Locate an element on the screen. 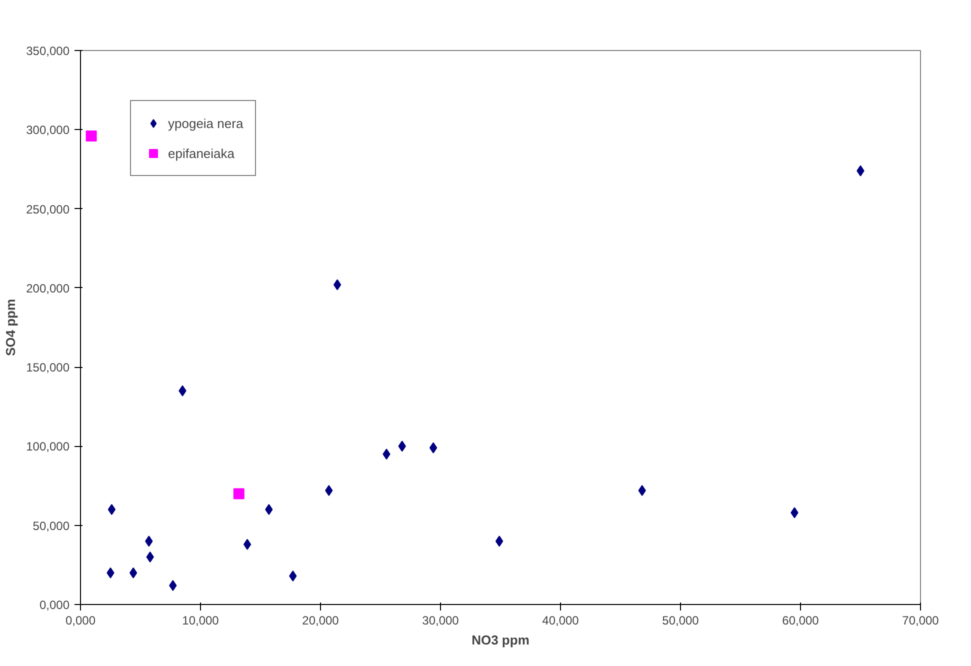 The image size is (971, 666). x-tick-label: 10,000 is located at coordinates (201, 621).